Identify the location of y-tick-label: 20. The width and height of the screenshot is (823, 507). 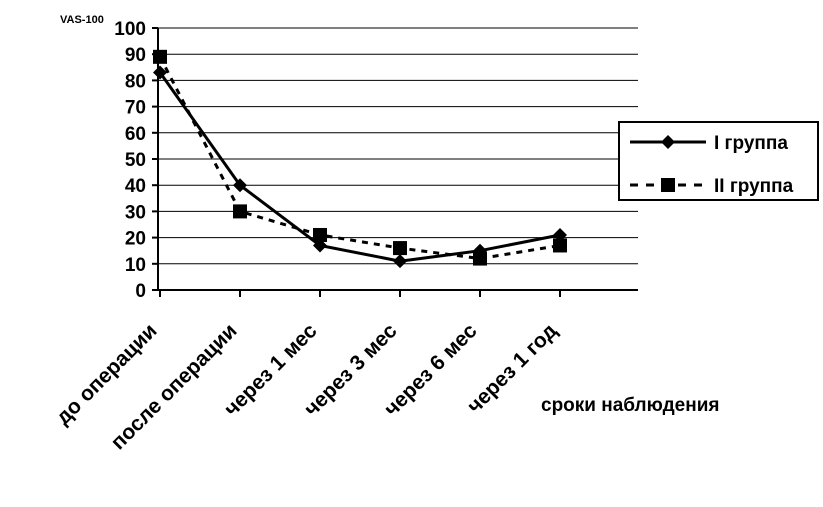
(135, 239).